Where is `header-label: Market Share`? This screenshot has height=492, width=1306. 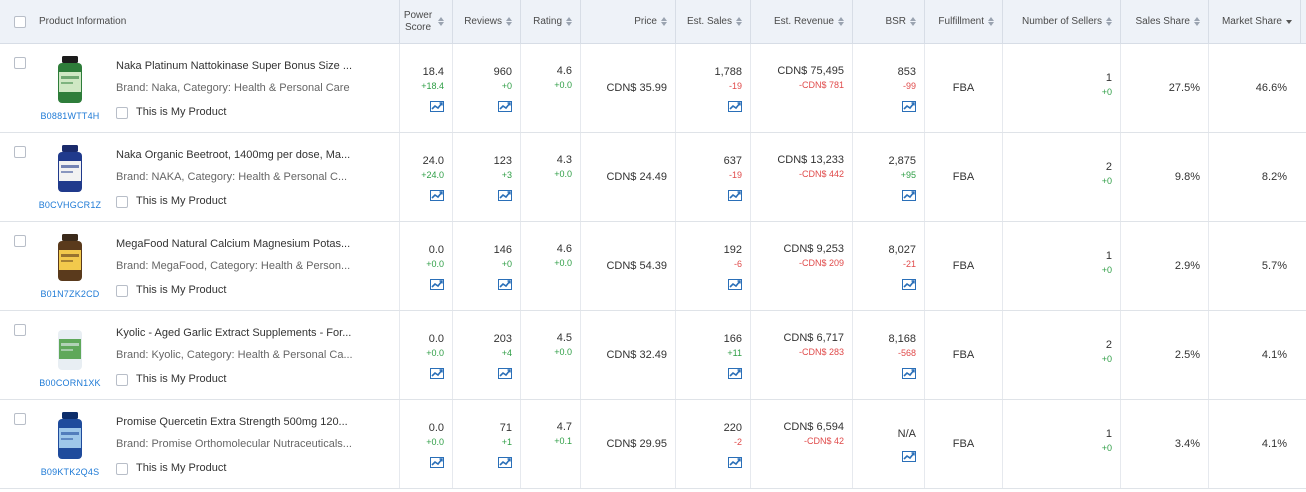
header-label: Market Share is located at coordinates (1251, 21).